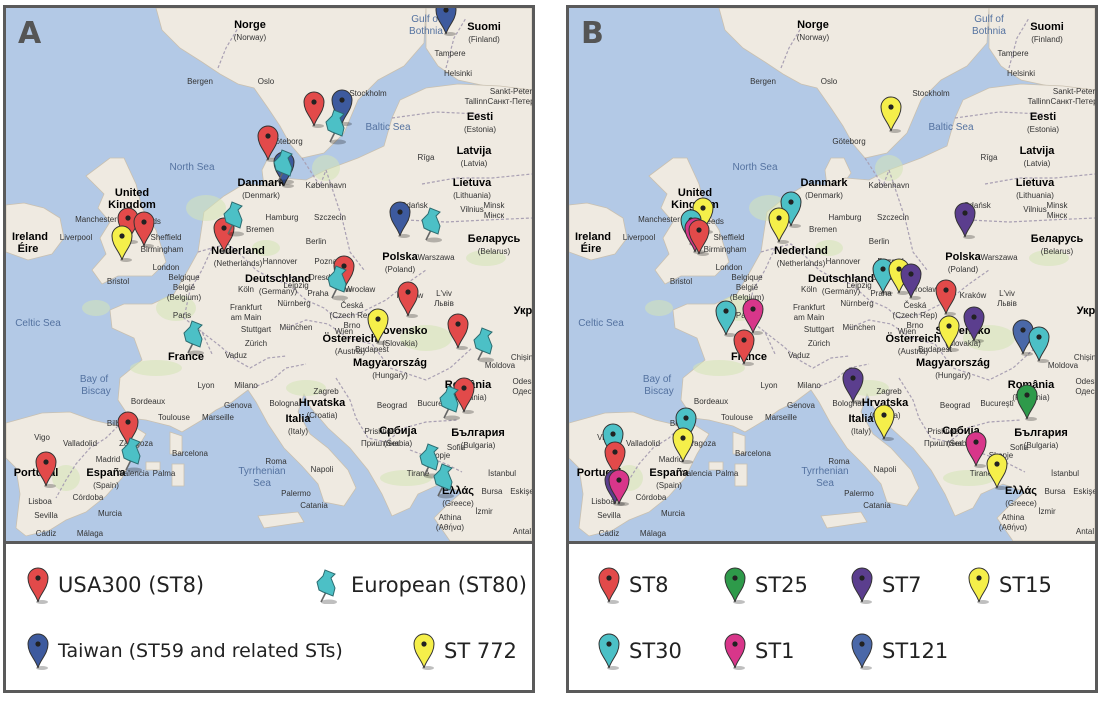 The image size is (1105, 701). I want to click on map-label: Sankt-Peter, so click(511, 91).